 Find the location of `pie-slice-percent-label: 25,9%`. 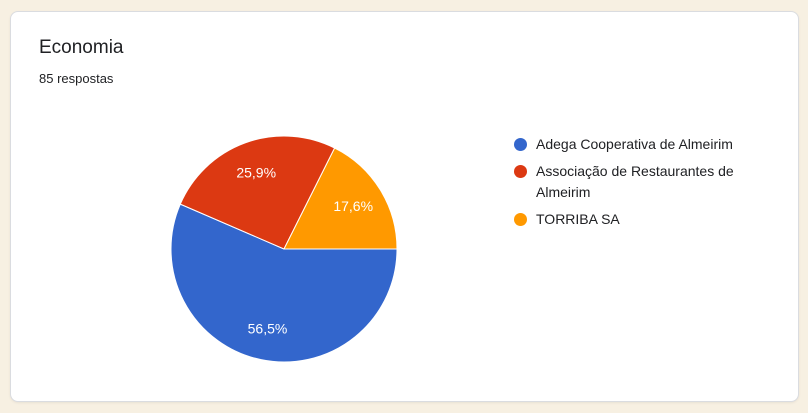

pie-slice-percent-label: 25,9% is located at coordinates (256, 172).